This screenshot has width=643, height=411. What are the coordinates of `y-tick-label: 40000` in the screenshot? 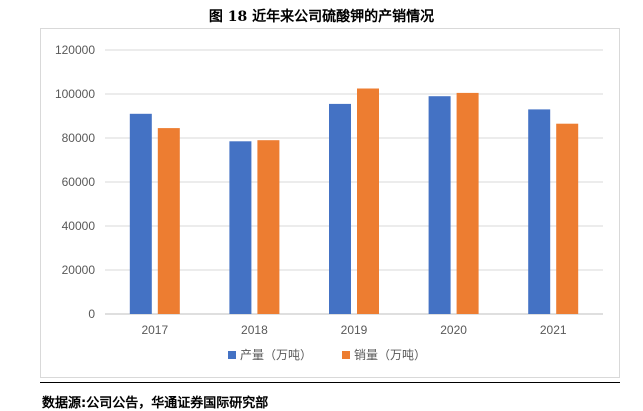 It's located at (79, 226).